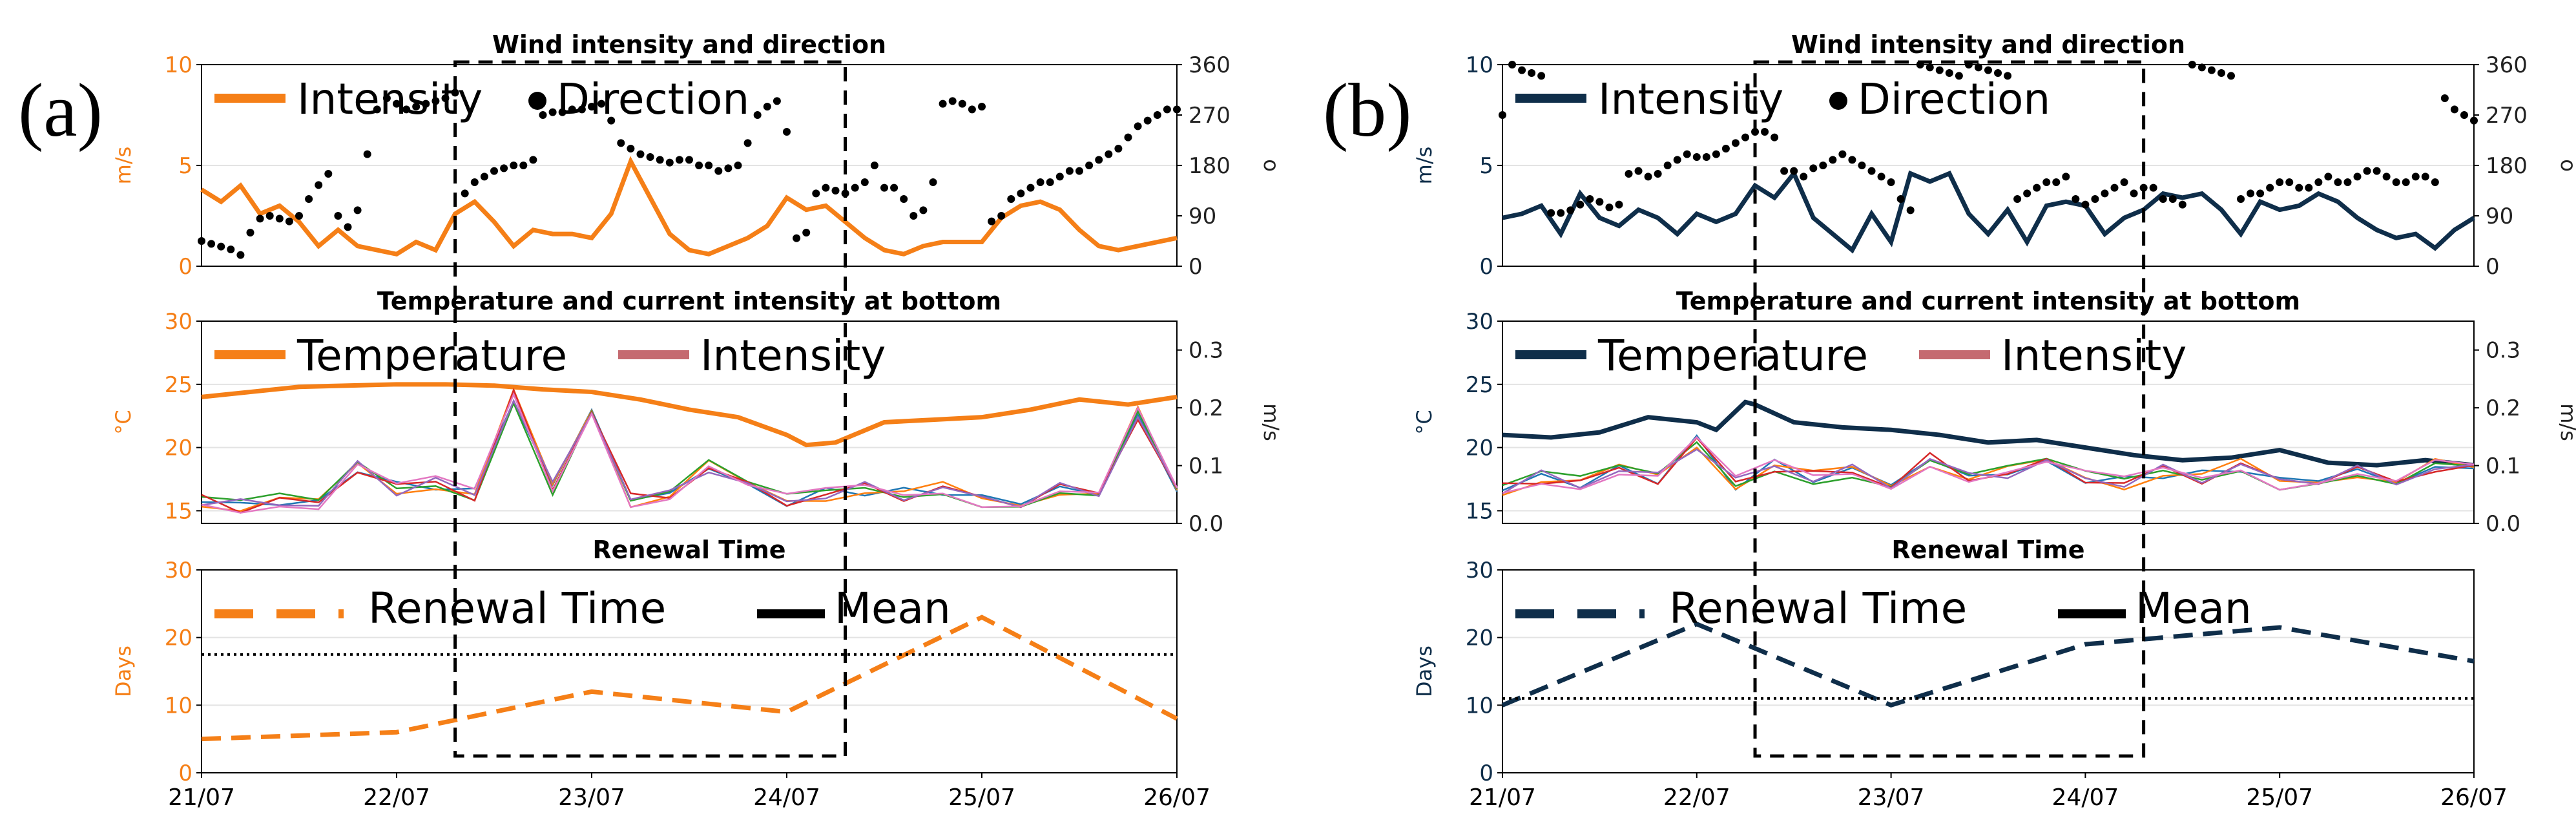 This screenshot has height=840, width=2576. What do you see at coordinates (517, 608) in the screenshot?
I see `legend-label: Renewal Time` at bounding box center [517, 608].